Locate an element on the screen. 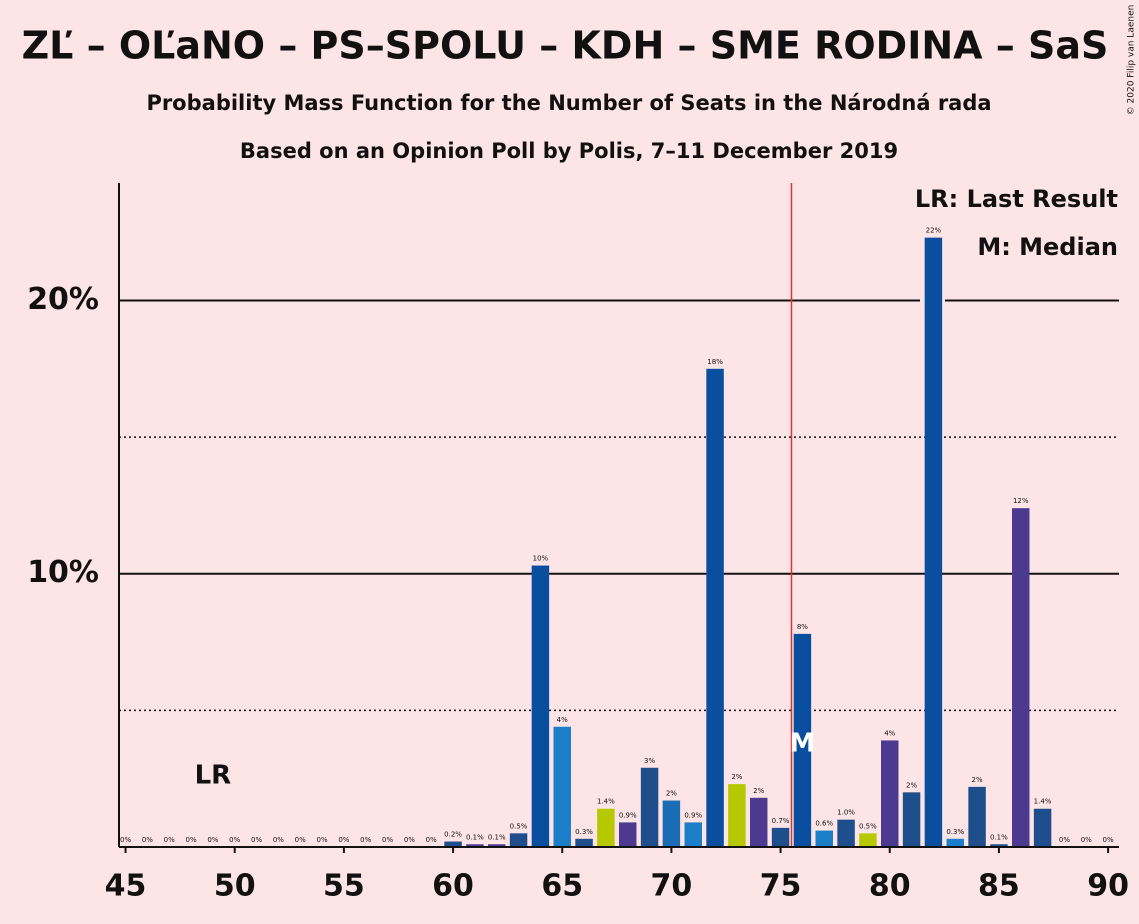 The height and width of the screenshot is (924, 1139). y-tick-label: 20% is located at coordinates (63, 299).